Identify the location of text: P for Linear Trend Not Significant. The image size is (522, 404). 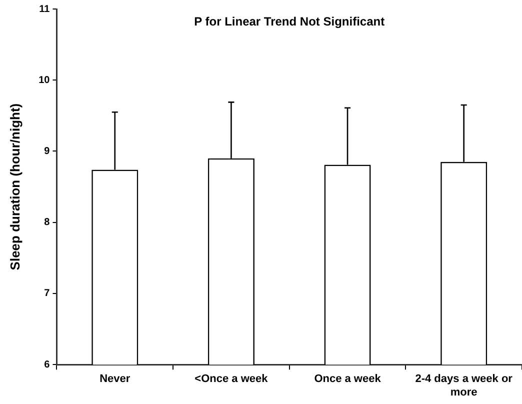
(289, 21).